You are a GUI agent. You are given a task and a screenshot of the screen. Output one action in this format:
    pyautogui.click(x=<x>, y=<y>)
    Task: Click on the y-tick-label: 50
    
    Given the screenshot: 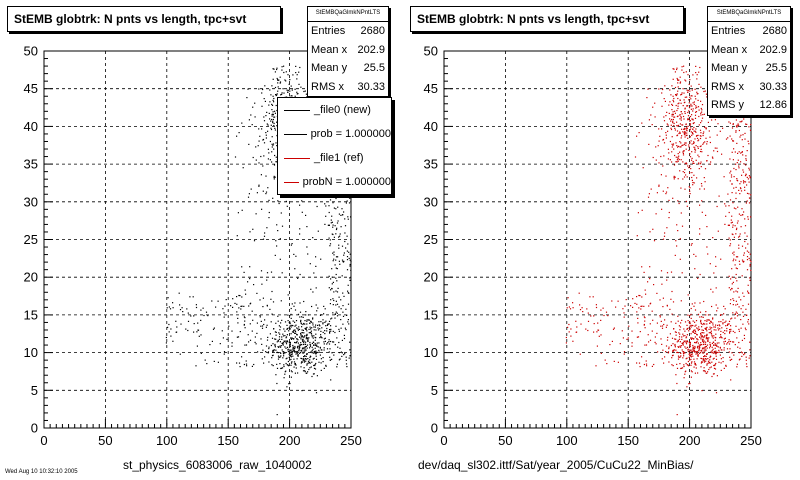 What is the action you would take?
    pyautogui.click(x=31, y=51)
    